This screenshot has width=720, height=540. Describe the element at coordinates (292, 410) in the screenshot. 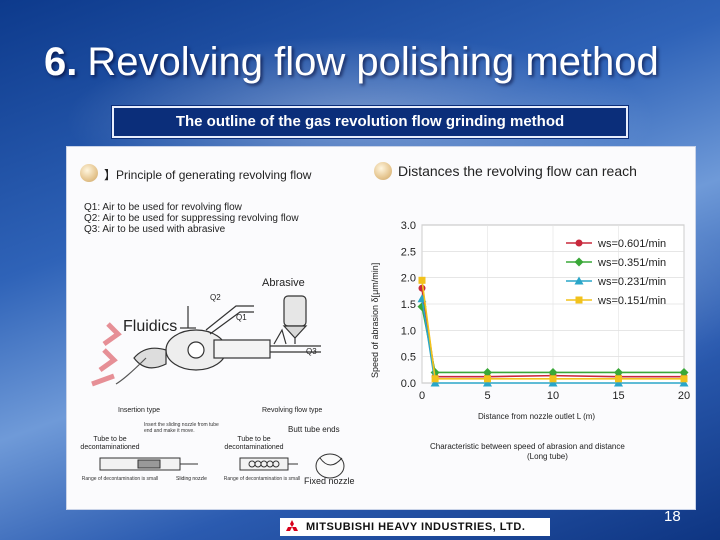

I see `revolving-flow-type-label: Revolving flow type` at that location.